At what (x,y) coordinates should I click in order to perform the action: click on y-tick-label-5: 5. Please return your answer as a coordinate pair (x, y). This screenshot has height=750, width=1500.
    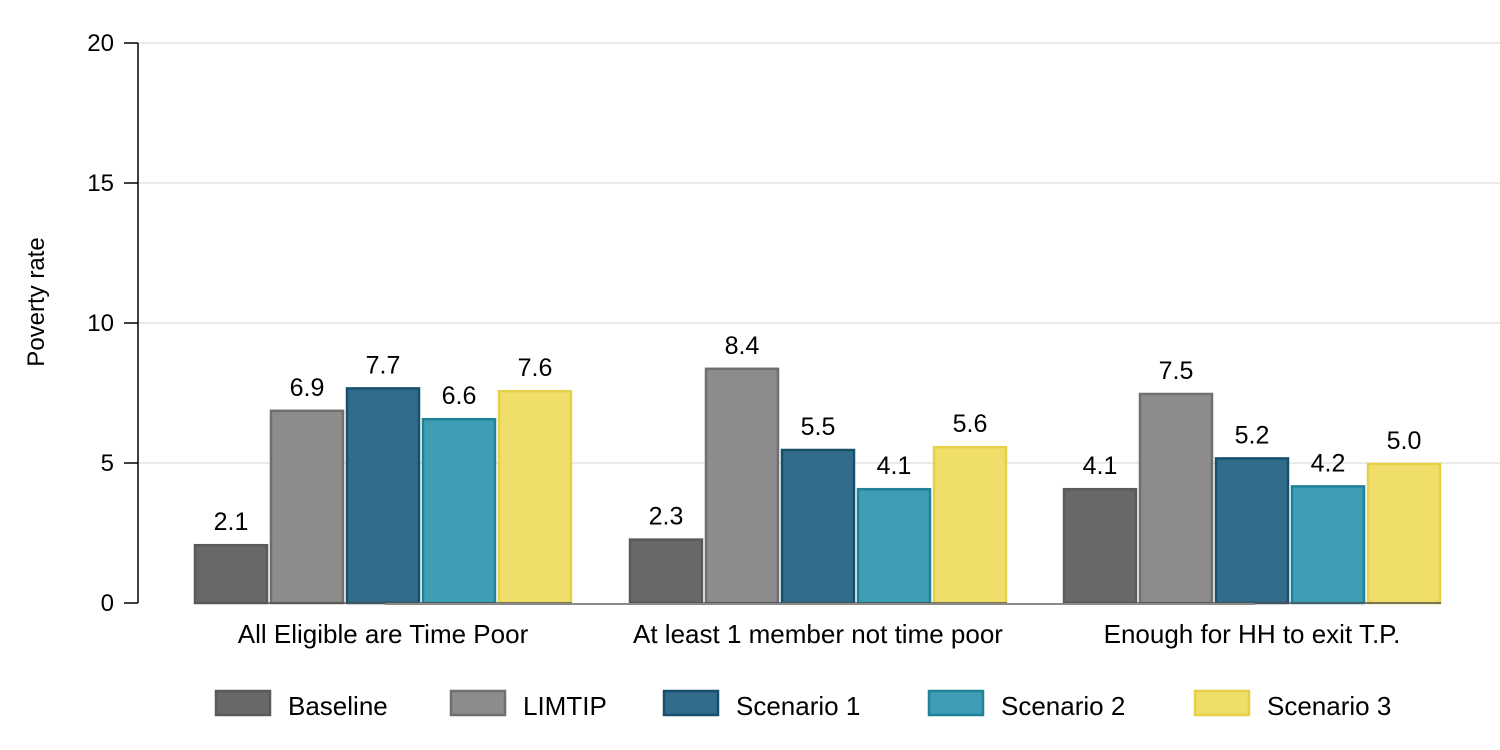
    Looking at the image, I should click on (107, 463).